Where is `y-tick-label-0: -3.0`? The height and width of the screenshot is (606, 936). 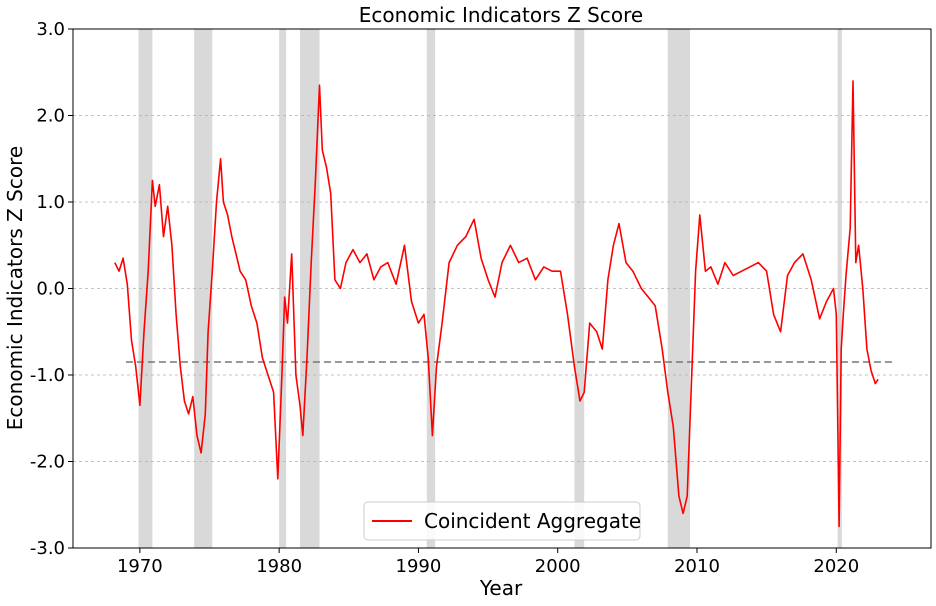 y-tick-label-0: -3.0 is located at coordinates (47, 548).